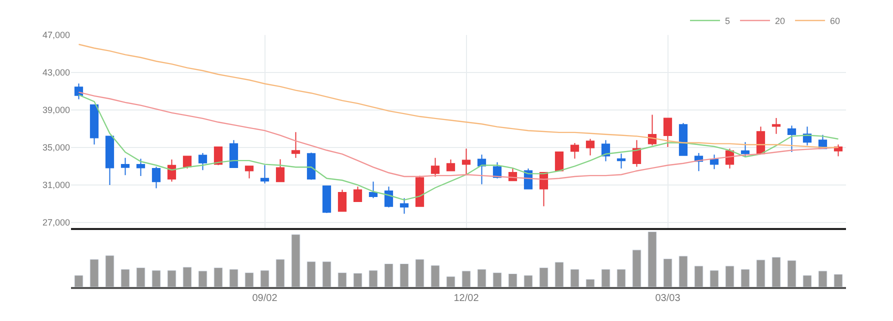 The image size is (893, 321). Describe the element at coordinates (467, 298) in the screenshot. I see `x-tick-label: 12/02` at that location.